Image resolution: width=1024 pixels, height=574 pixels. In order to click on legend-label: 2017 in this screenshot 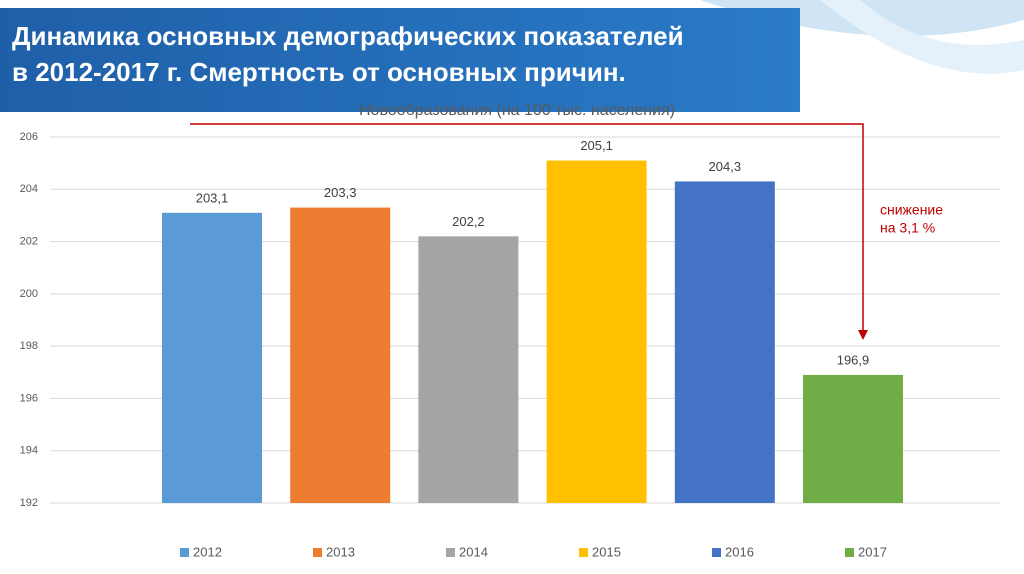, I will do `click(872, 551)`.